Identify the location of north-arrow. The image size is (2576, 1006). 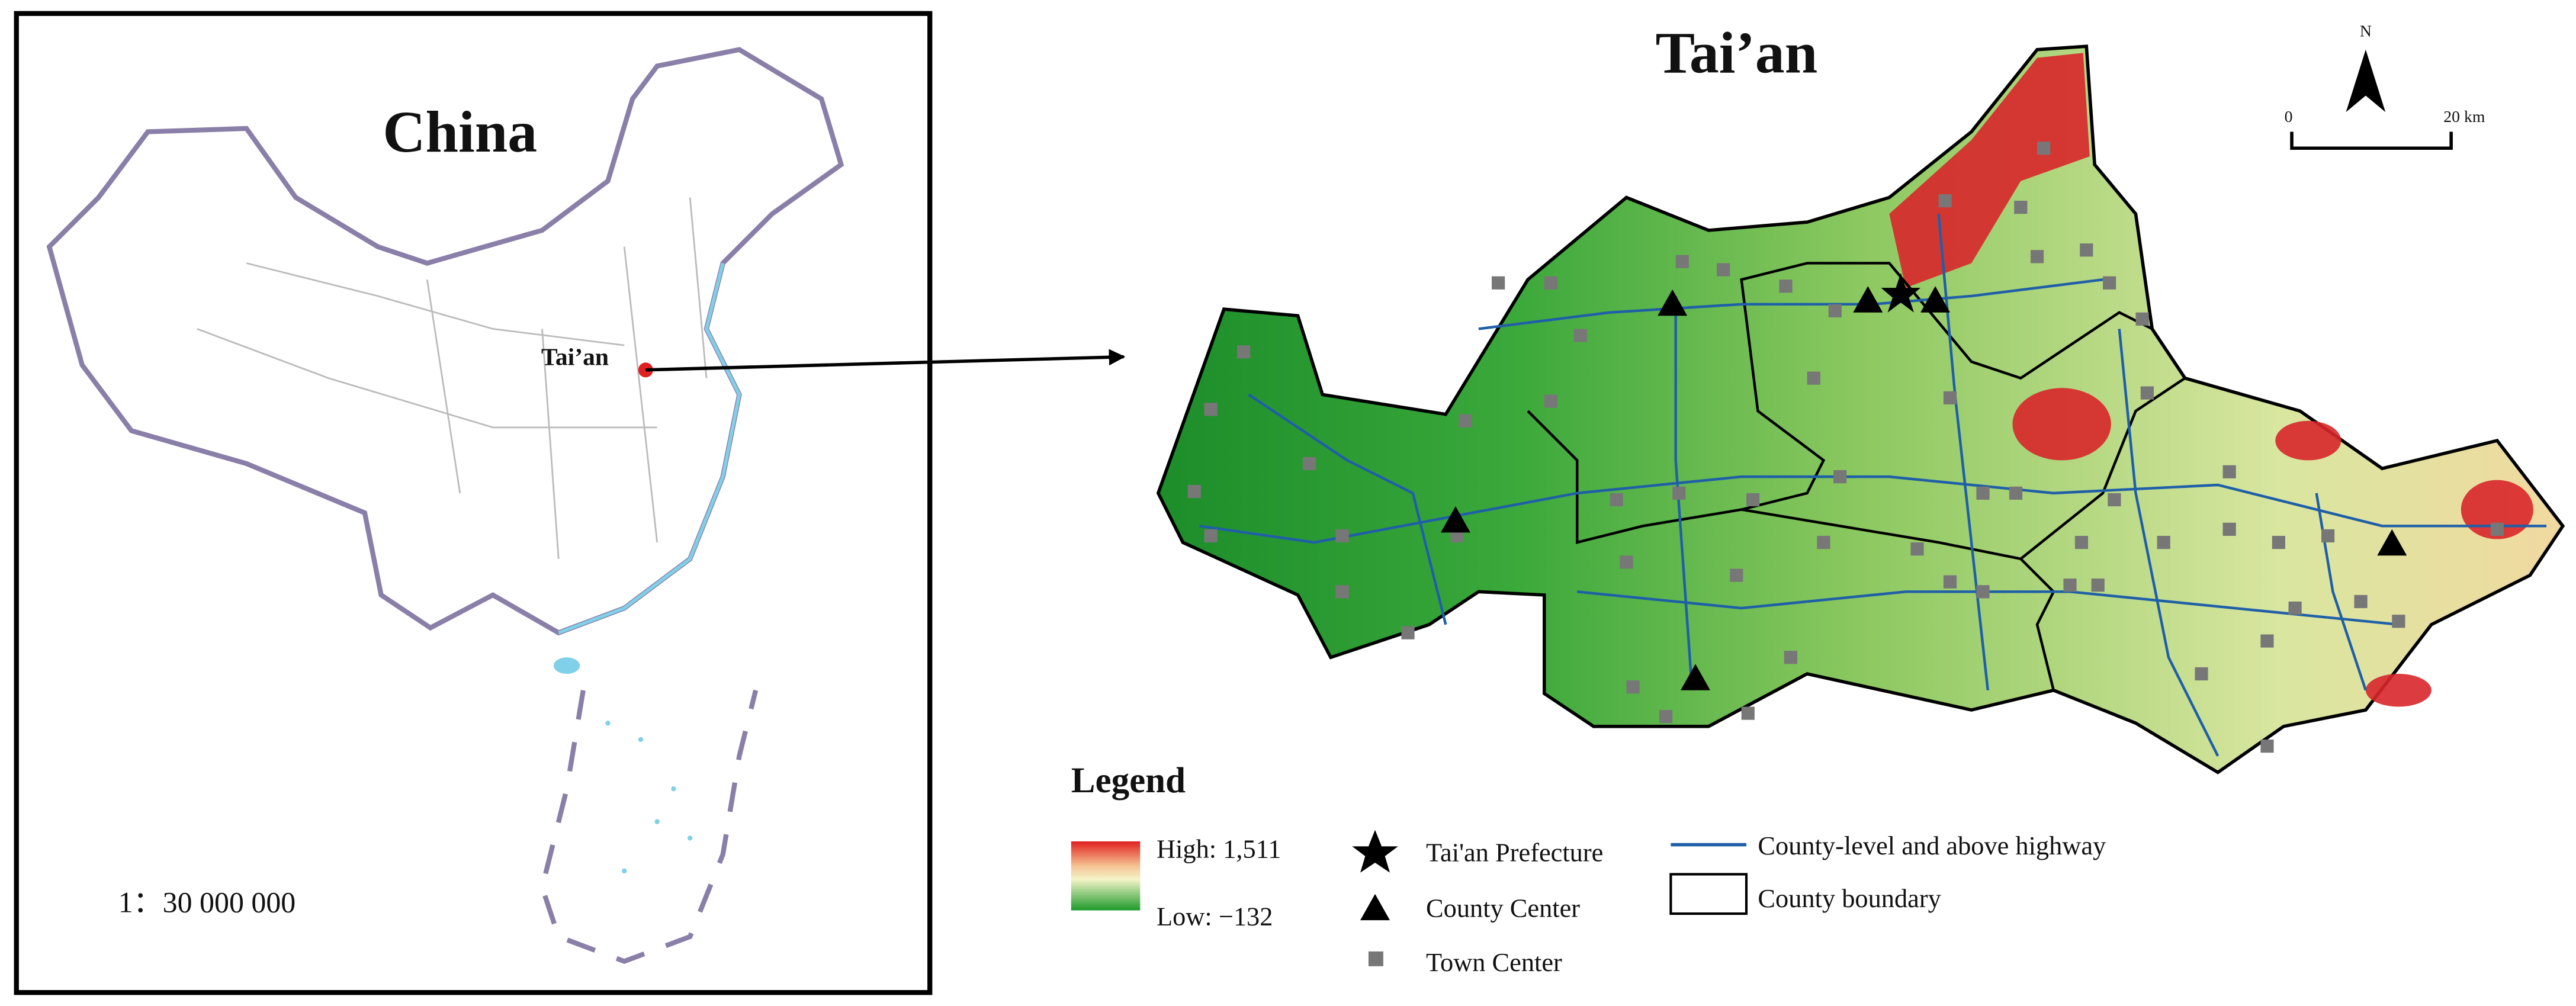
(2366, 81).